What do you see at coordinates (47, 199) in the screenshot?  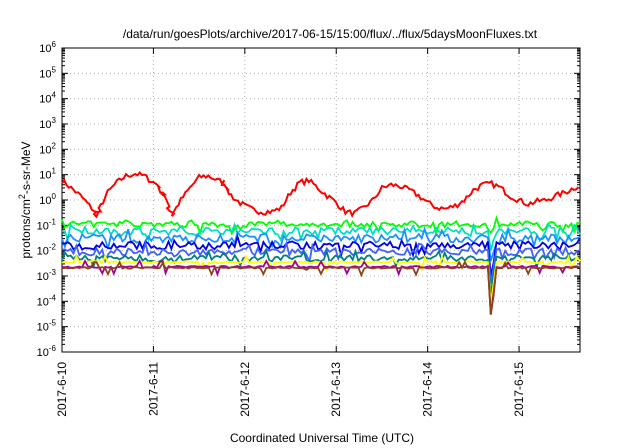 I see `y-tick-label: 10⁰` at bounding box center [47, 199].